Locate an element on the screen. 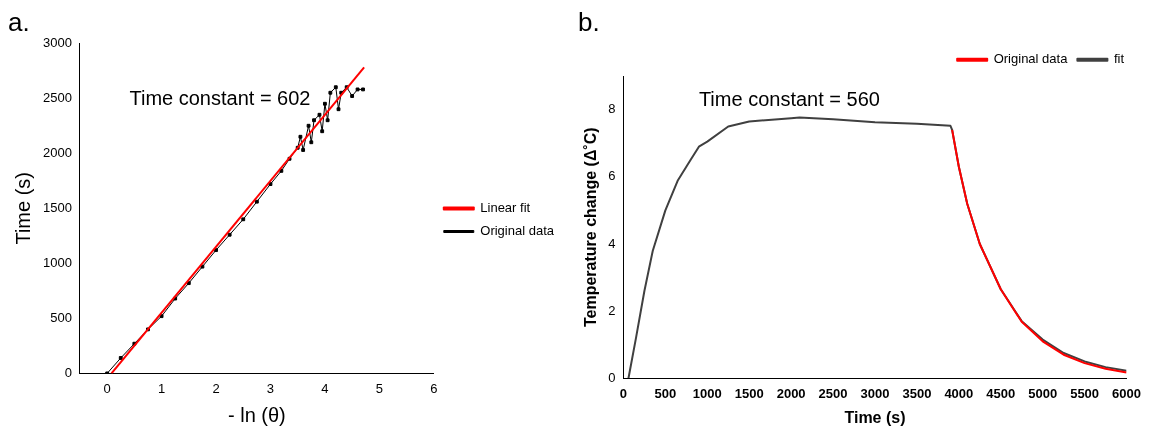  y-tick-label: 1000 is located at coordinates (57, 262).